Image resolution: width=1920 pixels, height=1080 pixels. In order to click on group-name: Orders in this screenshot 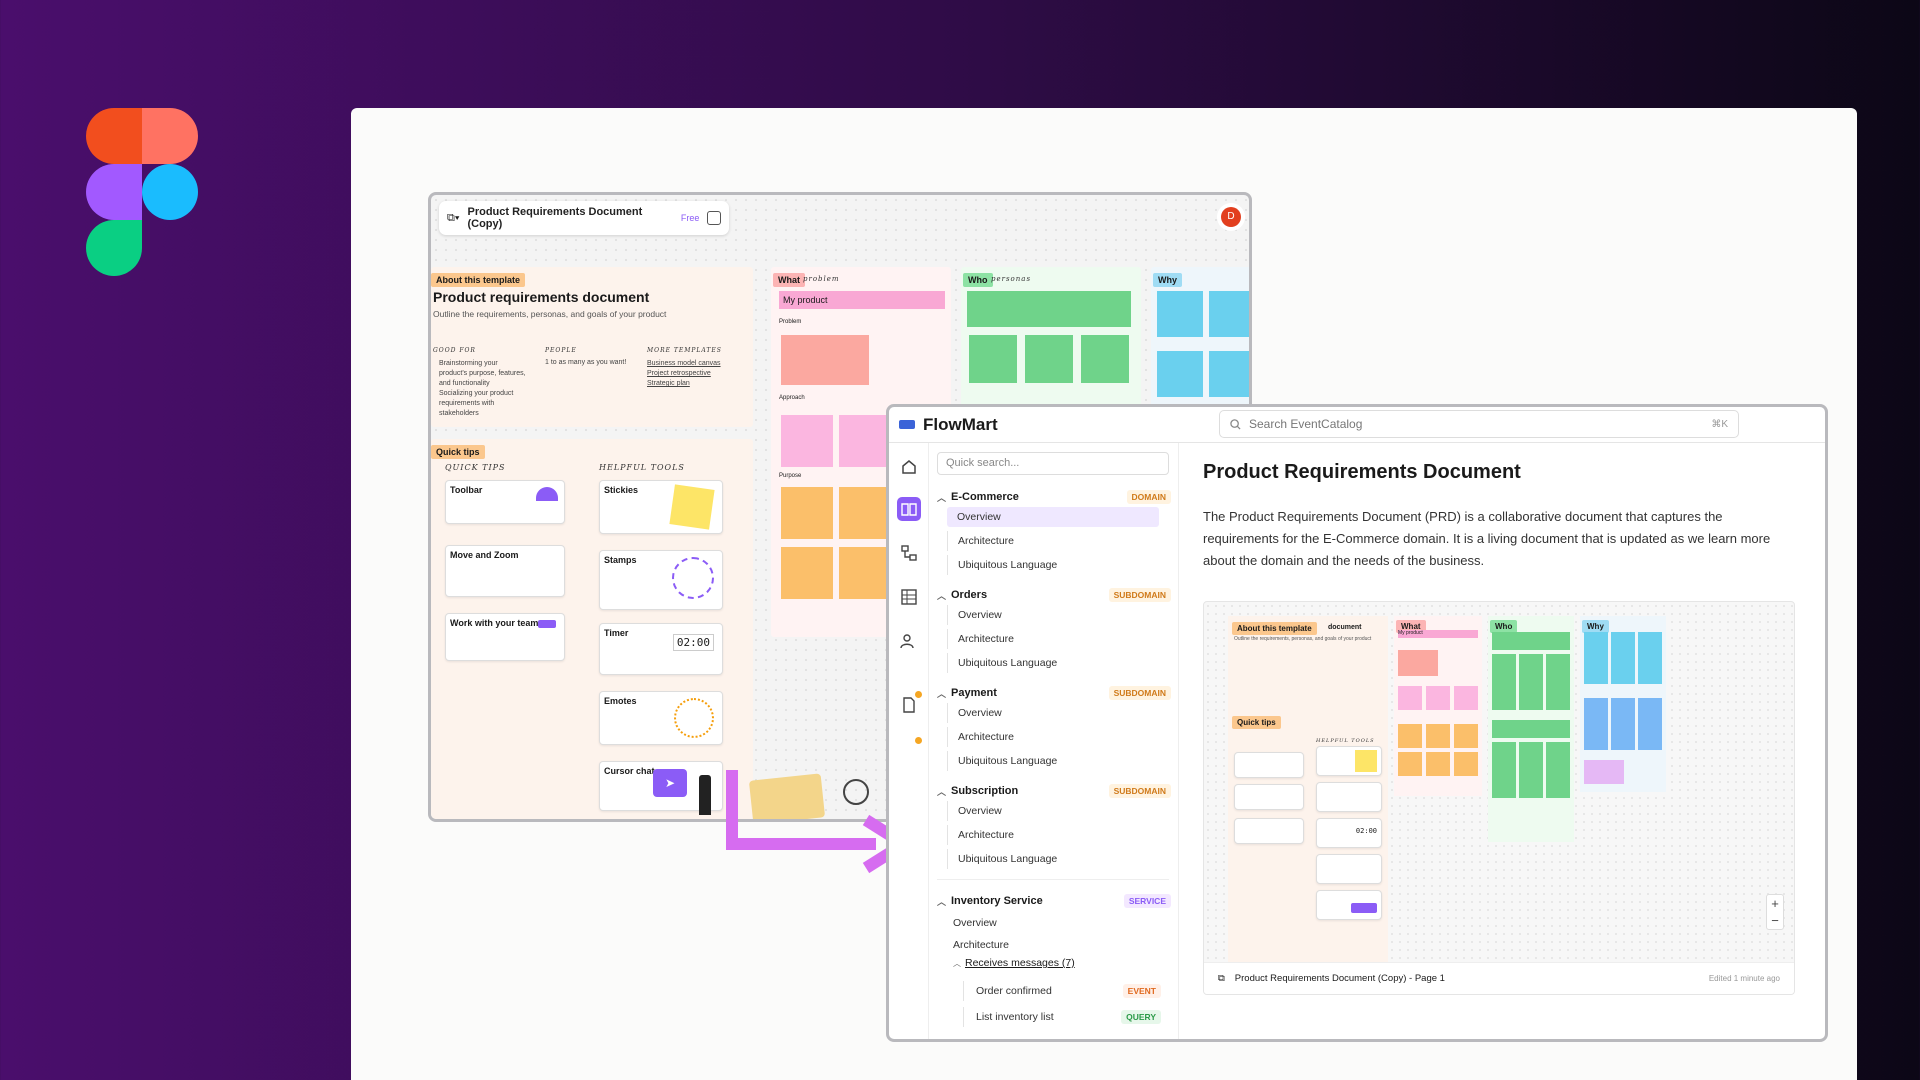, I will do `click(969, 595)`.